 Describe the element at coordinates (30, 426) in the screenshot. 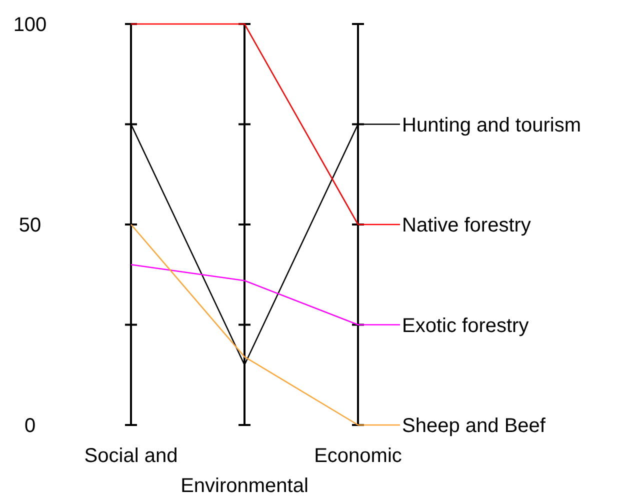

I see `y-tick-label: 0` at that location.